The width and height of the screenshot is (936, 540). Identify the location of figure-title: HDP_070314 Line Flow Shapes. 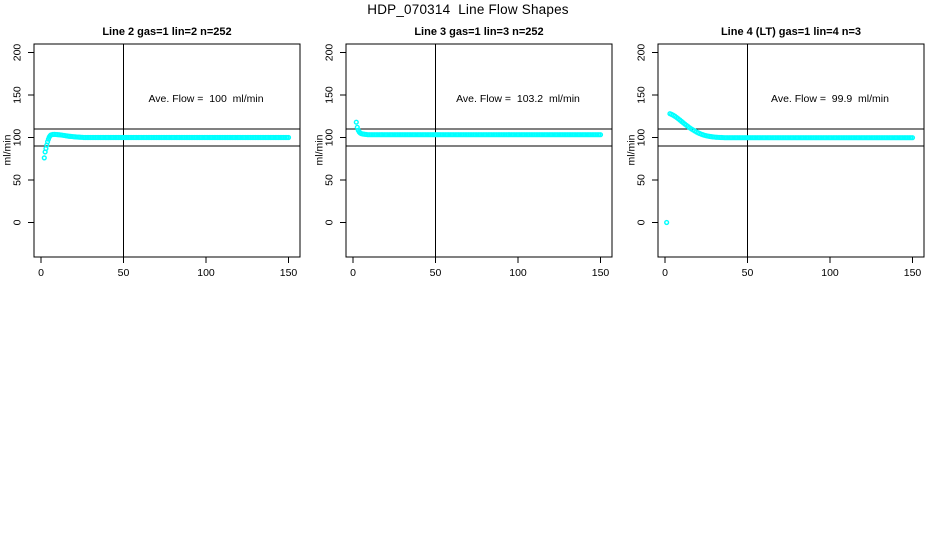
(468, 9).